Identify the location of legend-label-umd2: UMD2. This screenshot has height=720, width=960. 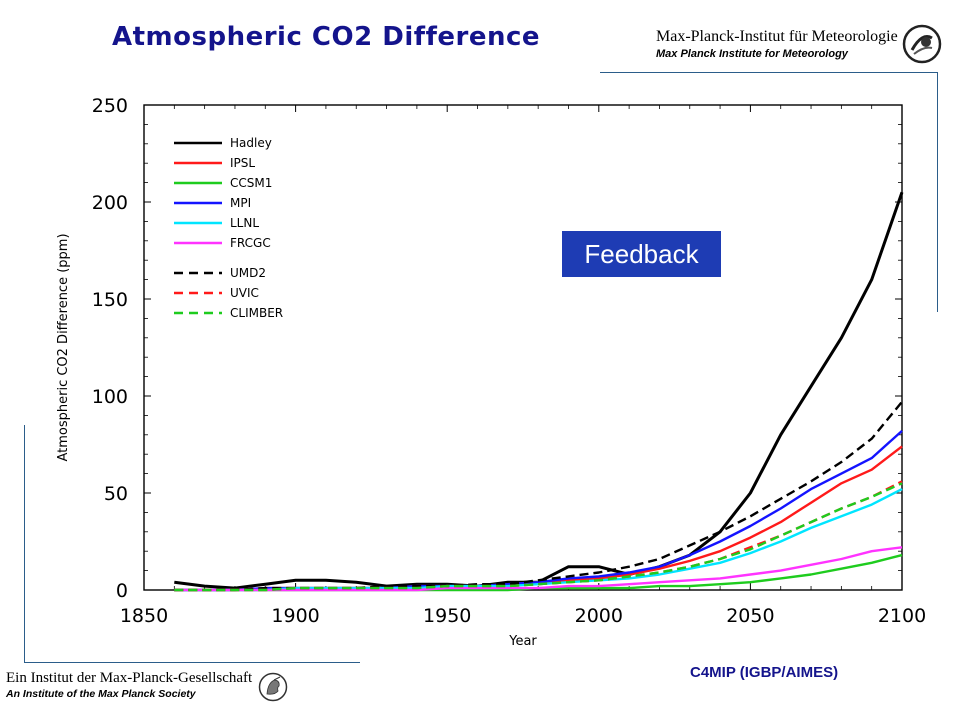
(248, 273).